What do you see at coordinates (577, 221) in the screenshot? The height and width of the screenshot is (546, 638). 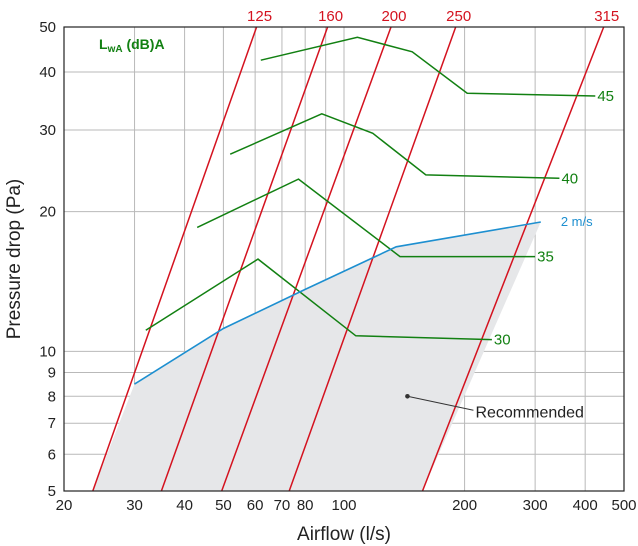 I see `velocity-label: 2 m/s` at bounding box center [577, 221].